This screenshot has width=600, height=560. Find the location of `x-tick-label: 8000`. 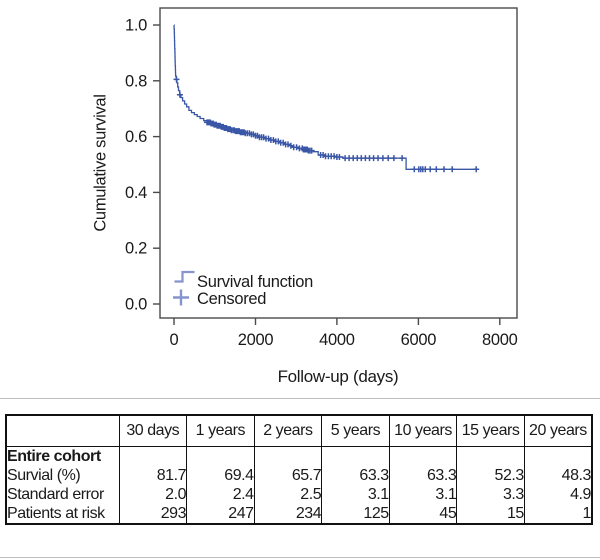

x-tick-label: 8000 is located at coordinates (500, 340).